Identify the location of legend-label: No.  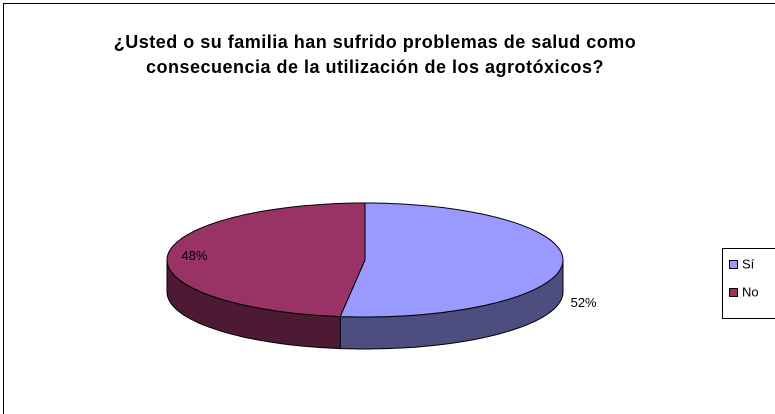
(750, 291).